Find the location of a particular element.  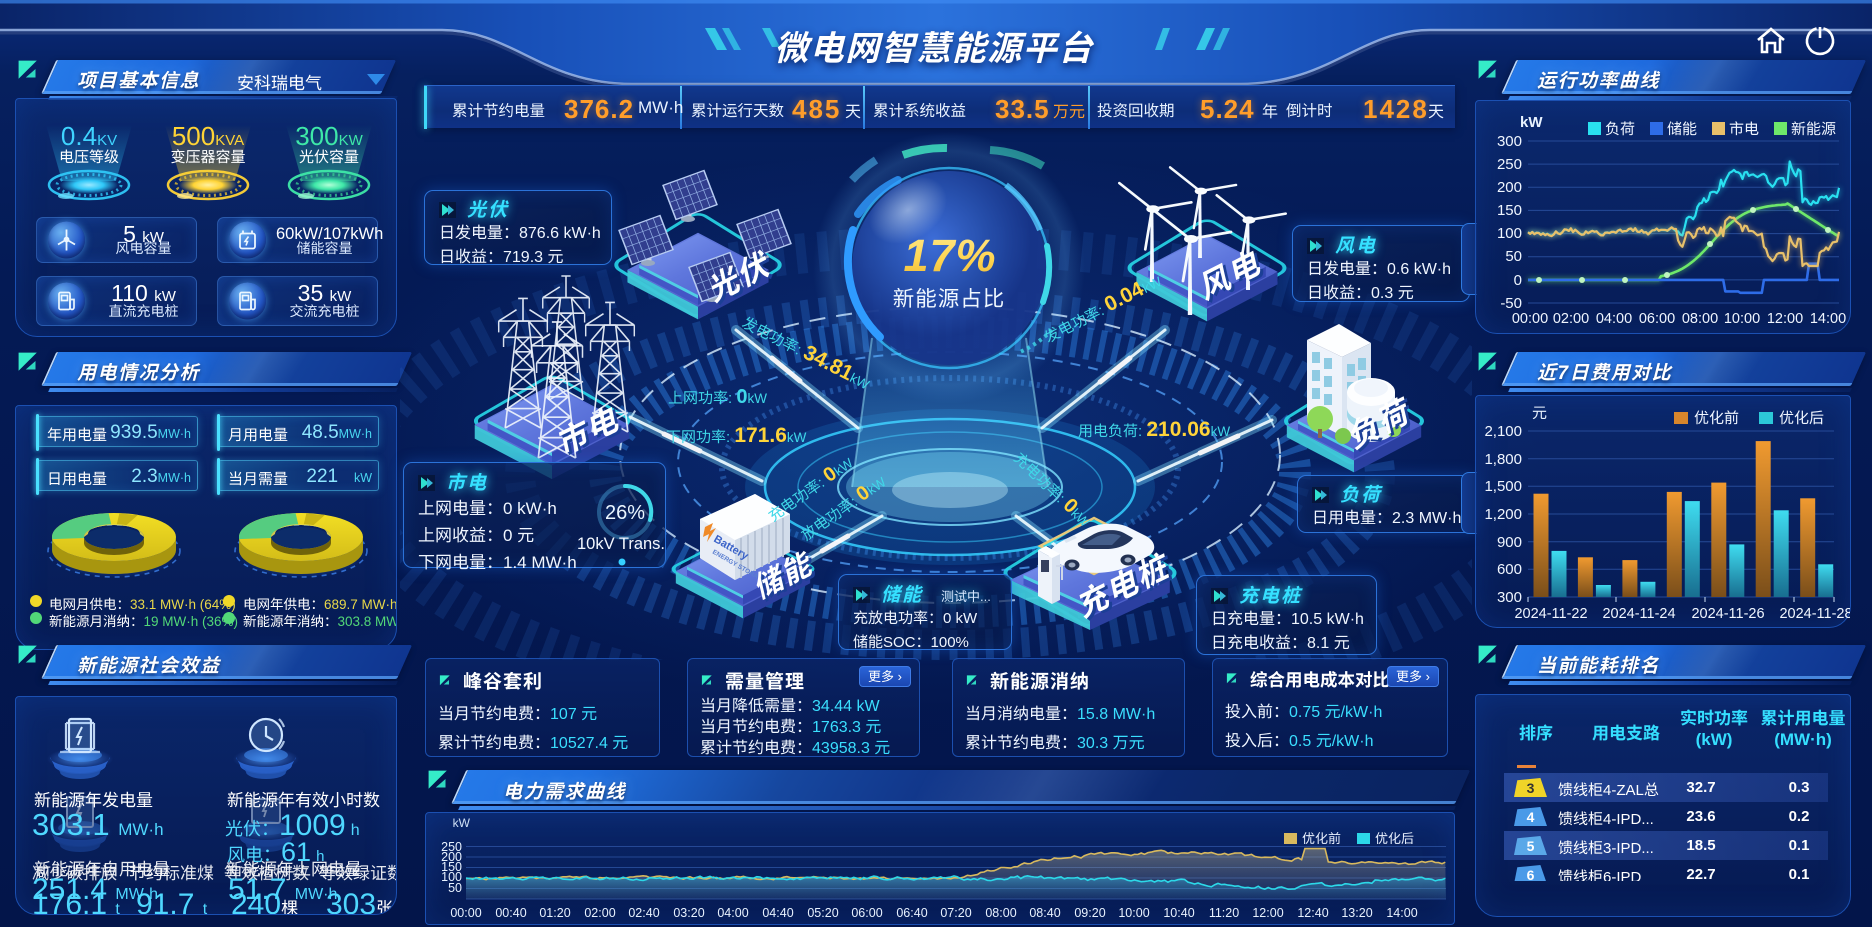

svg-text: 市电 is located at coordinates (1744, 129).